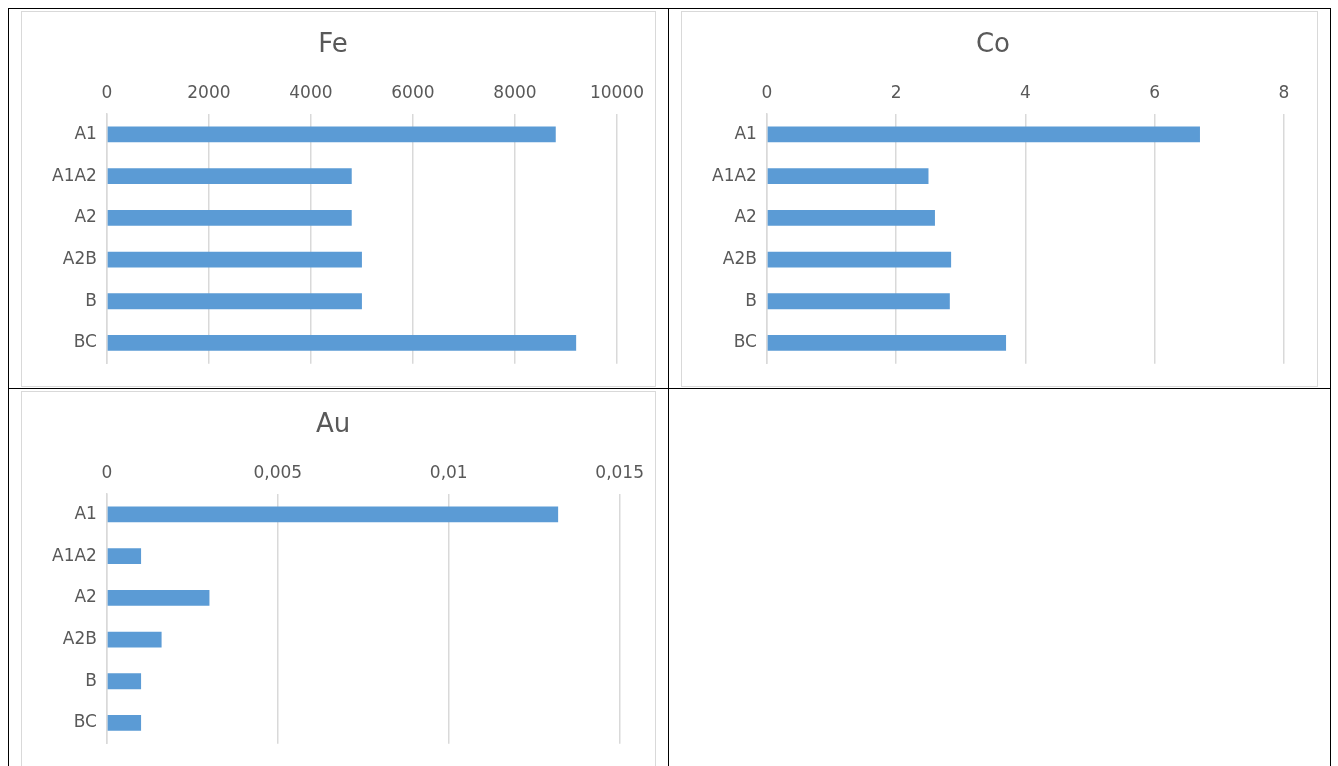 Image resolution: width=1338 pixels, height=766 pixels. What do you see at coordinates (619, 471) in the screenshot?
I see `x-tick-label: 0,015` at bounding box center [619, 471].